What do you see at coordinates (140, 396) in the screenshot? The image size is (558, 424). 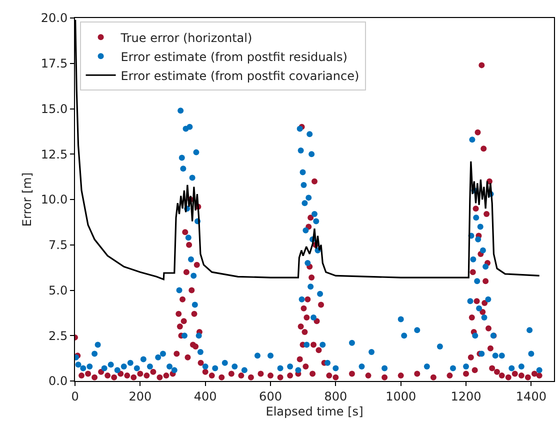 I see `x-tick-label: 200` at bounding box center [140, 396].